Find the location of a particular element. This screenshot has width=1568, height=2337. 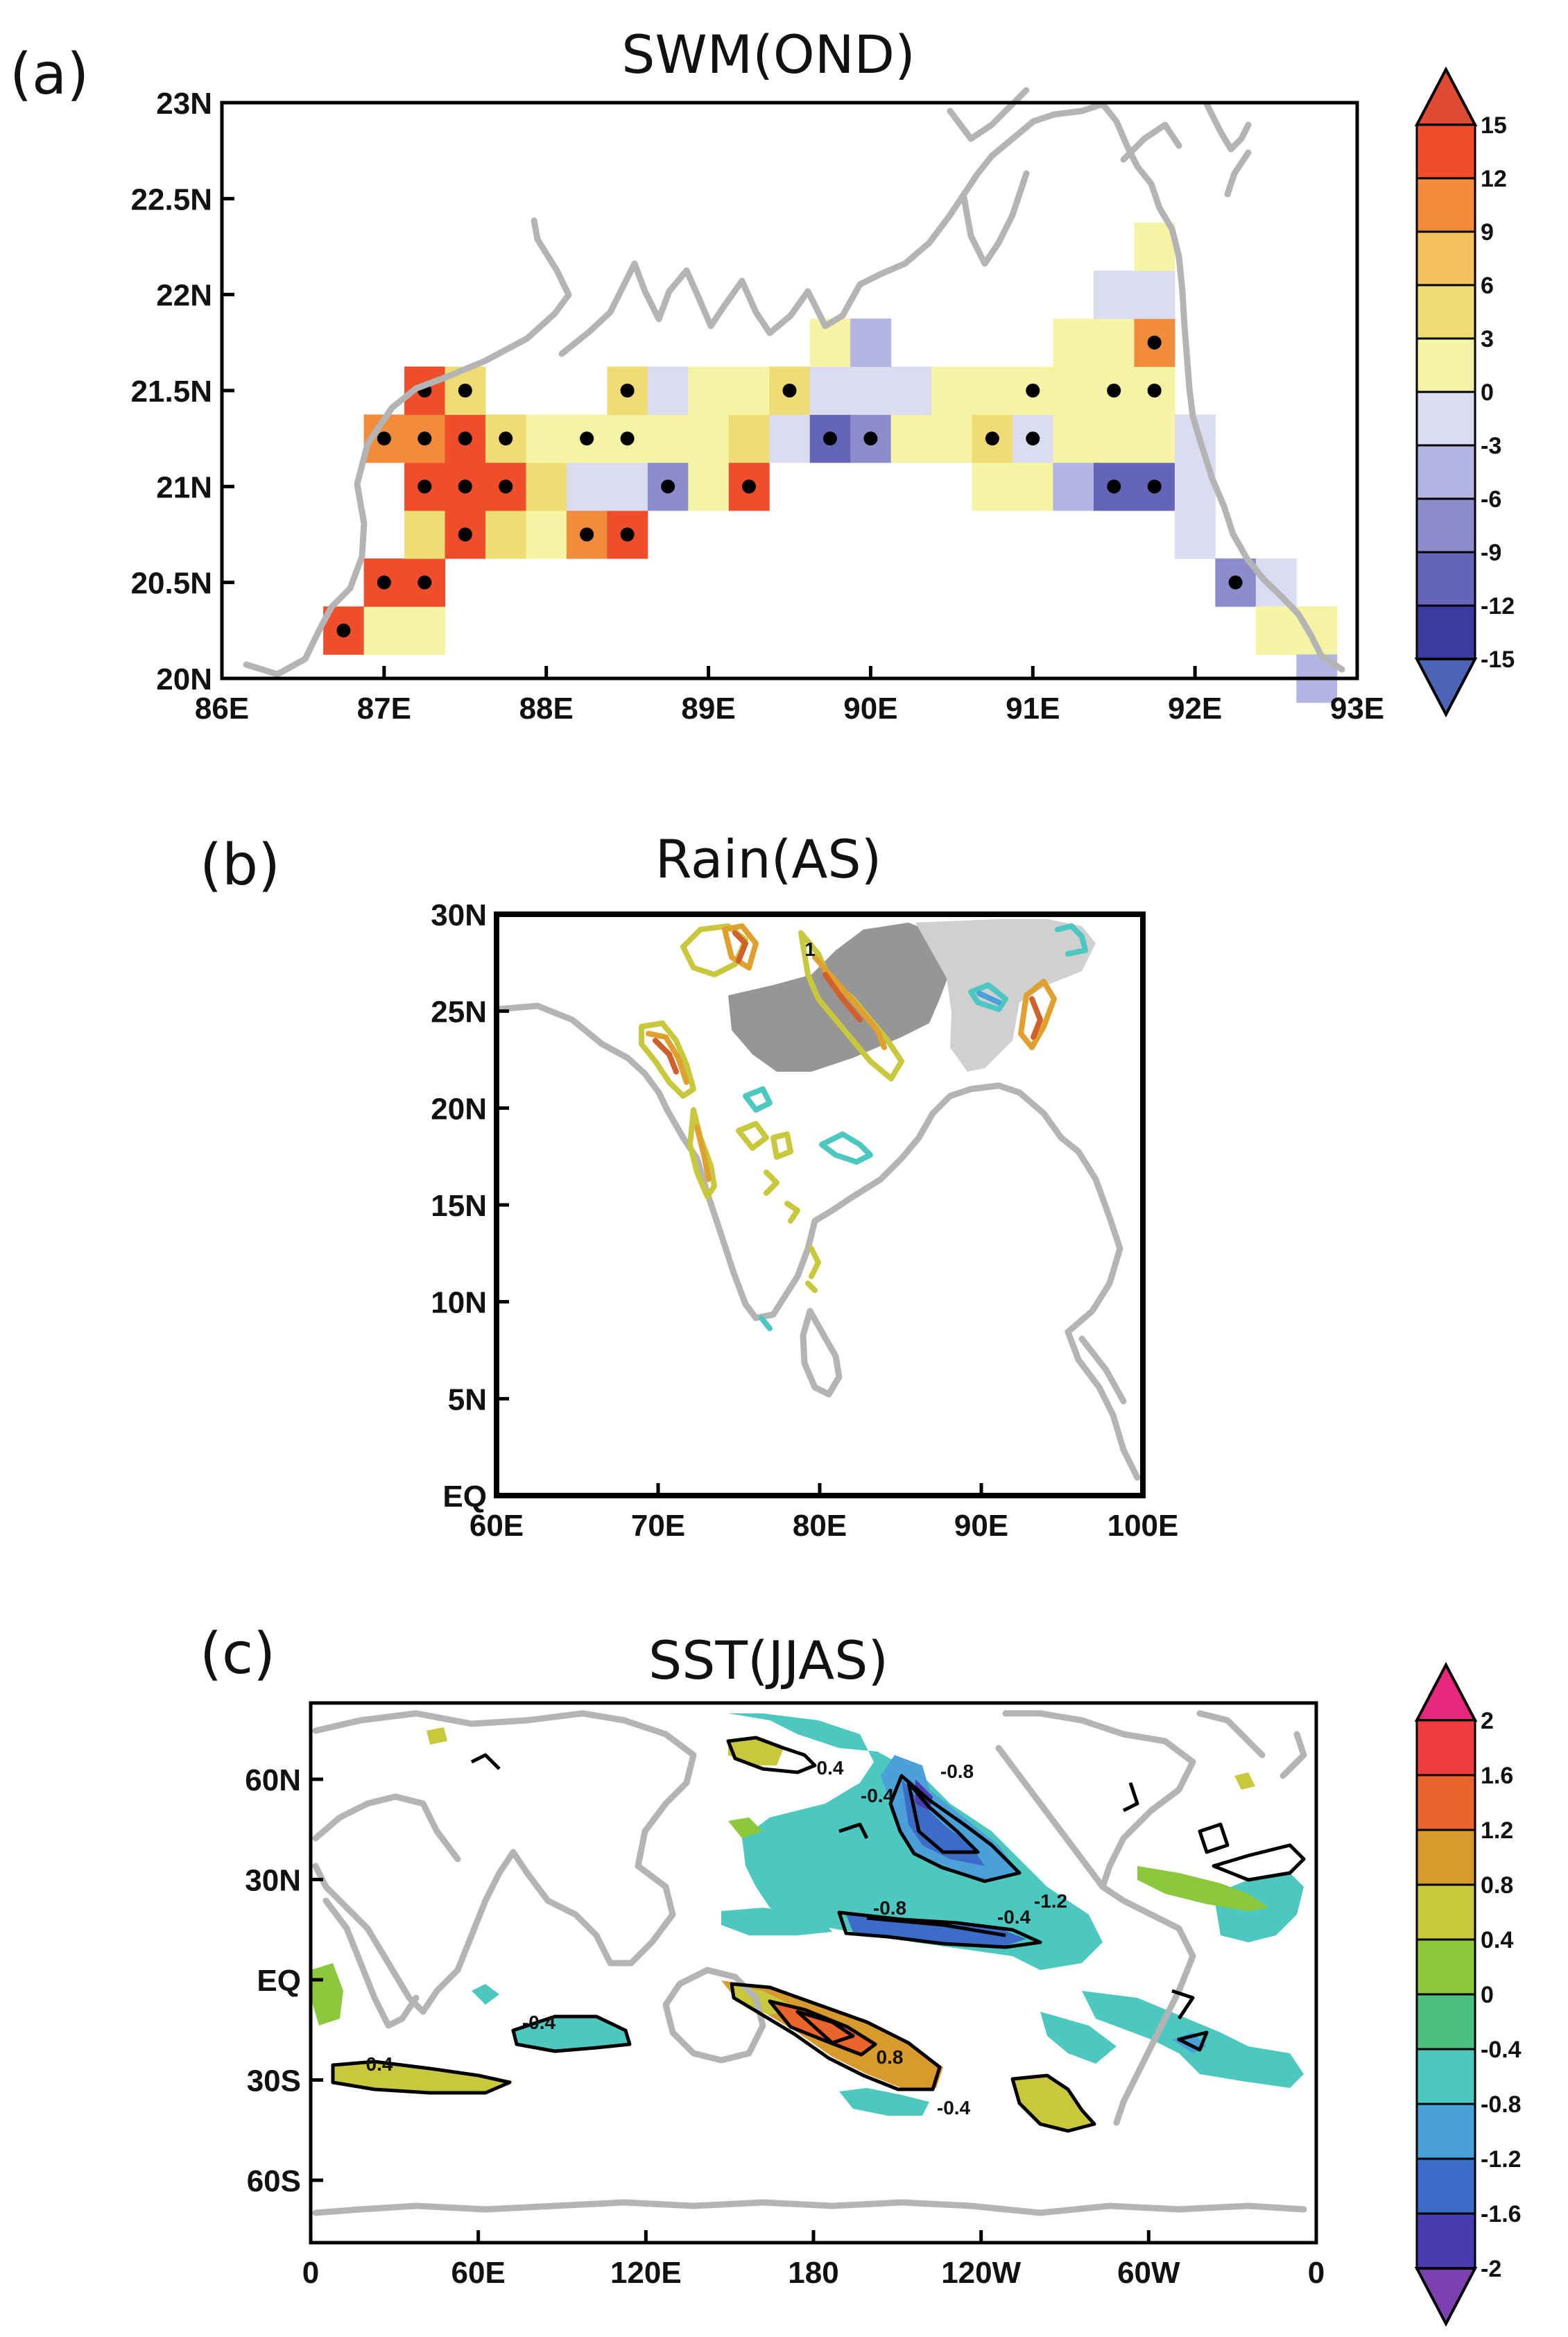

x-tick-label: 120E is located at coordinates (646, 2273).